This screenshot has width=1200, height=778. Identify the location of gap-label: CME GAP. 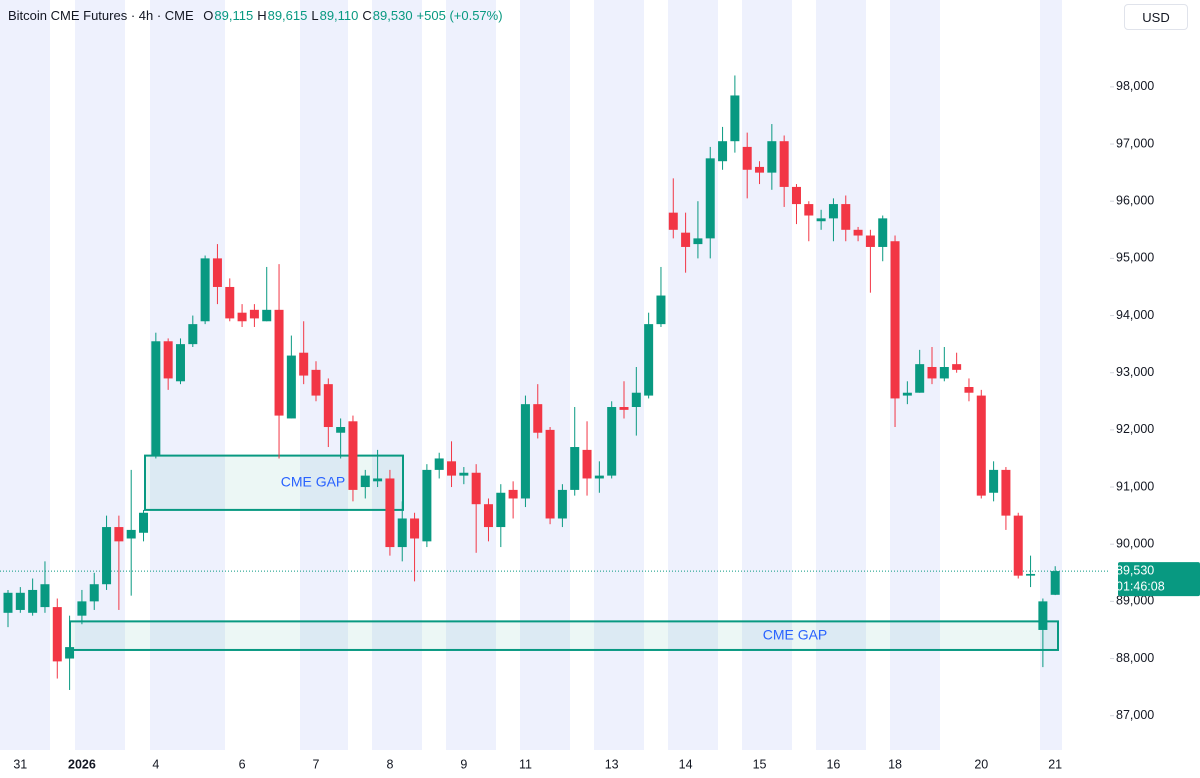
(313, 481).